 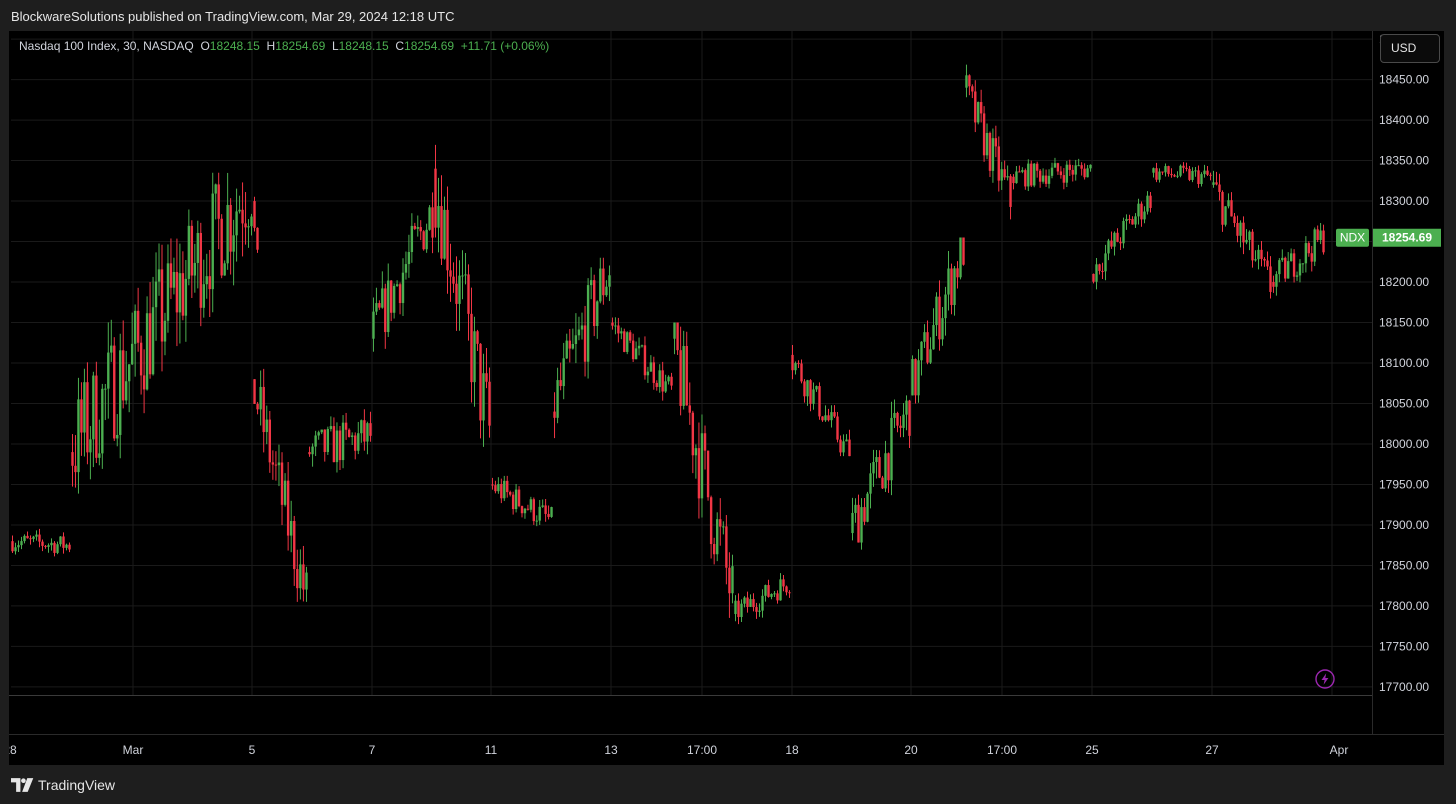 What do you see at coordinates (234, 46) in the screenshot?
I see `legend-open-value: 18248.15` at bounding box center [234, 46].